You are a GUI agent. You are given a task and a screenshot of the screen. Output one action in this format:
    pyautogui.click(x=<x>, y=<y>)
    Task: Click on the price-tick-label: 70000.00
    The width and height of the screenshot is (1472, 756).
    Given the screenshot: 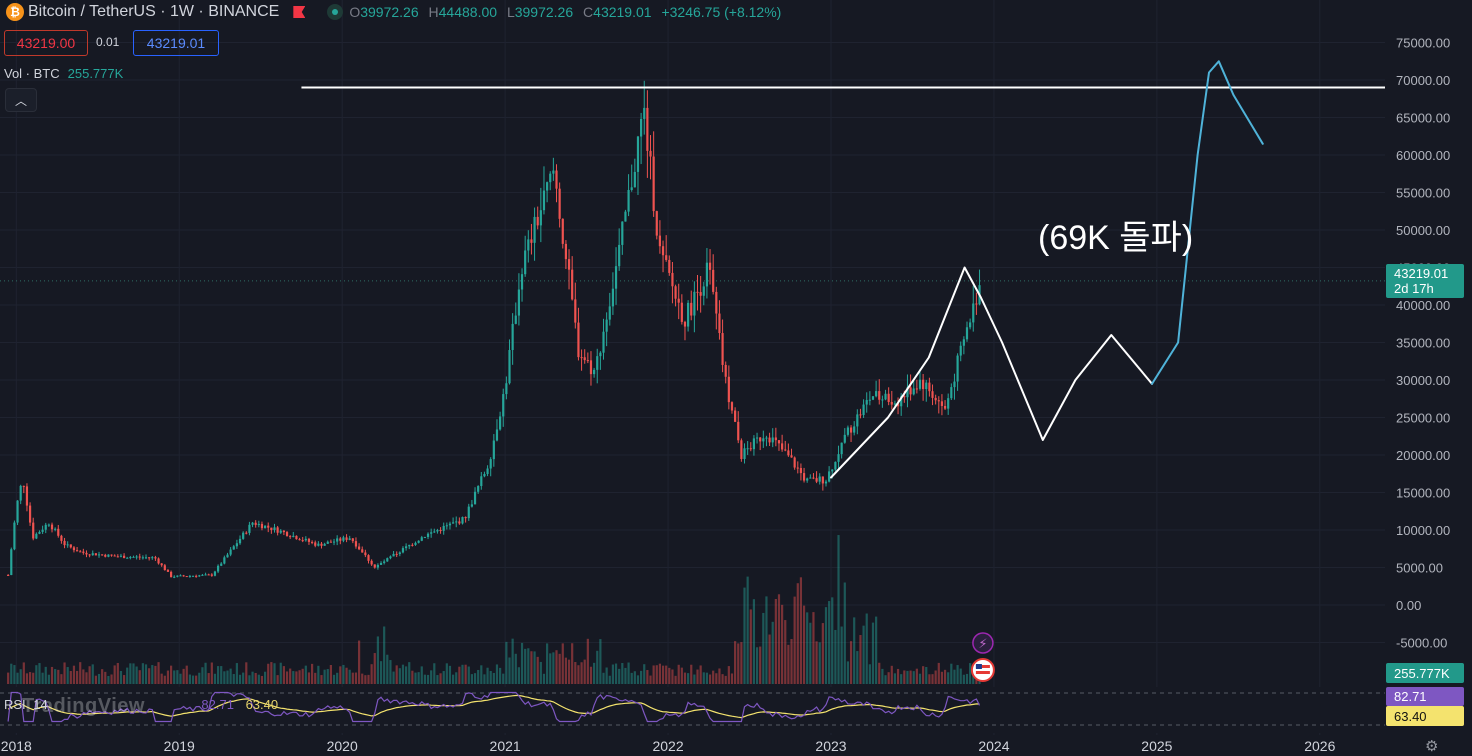 What is the action you would take?
    pyautogui.click(x=1423, y=80)
    